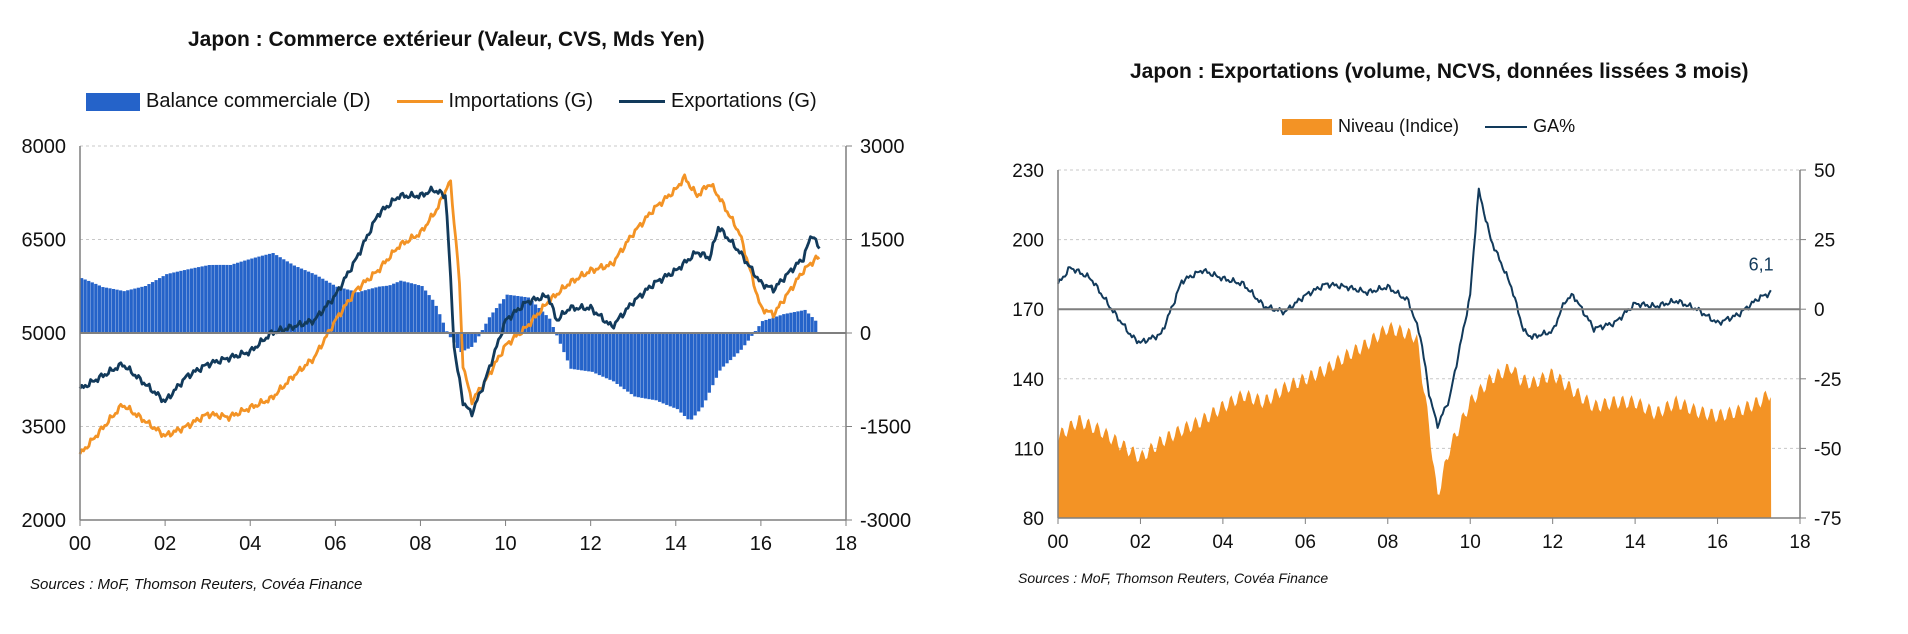 The width and height of the screenshot is (1908, 634). I want to click on y-left-tick-label: 170, so click(1028, 310).